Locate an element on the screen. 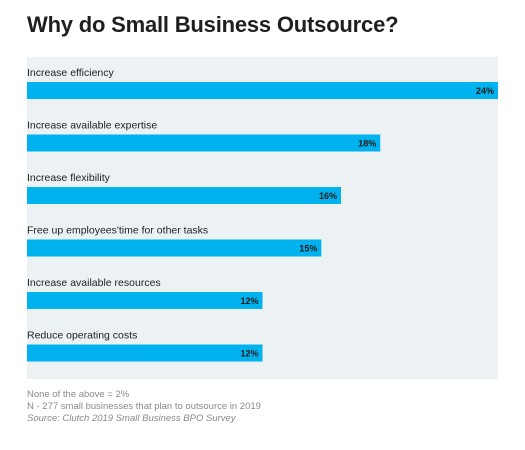 This screenshot has width=525, height=450. category-label: Reduce operating costs is located at coordinates (82, 336).